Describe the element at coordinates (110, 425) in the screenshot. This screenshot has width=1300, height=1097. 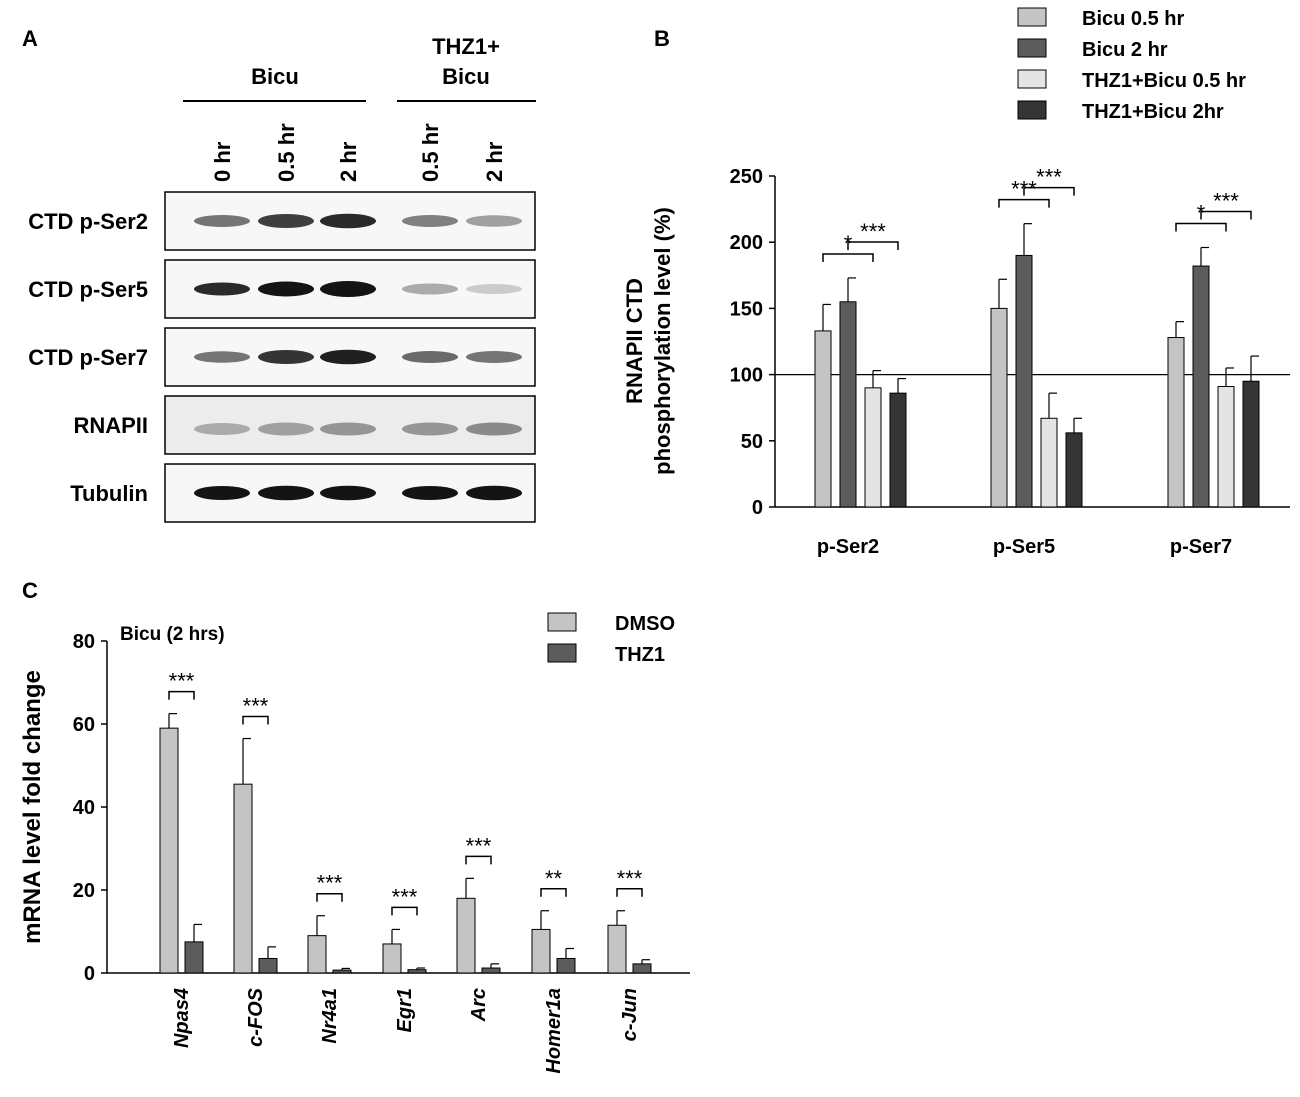
I see `blot-label: RNAPII` at that location.